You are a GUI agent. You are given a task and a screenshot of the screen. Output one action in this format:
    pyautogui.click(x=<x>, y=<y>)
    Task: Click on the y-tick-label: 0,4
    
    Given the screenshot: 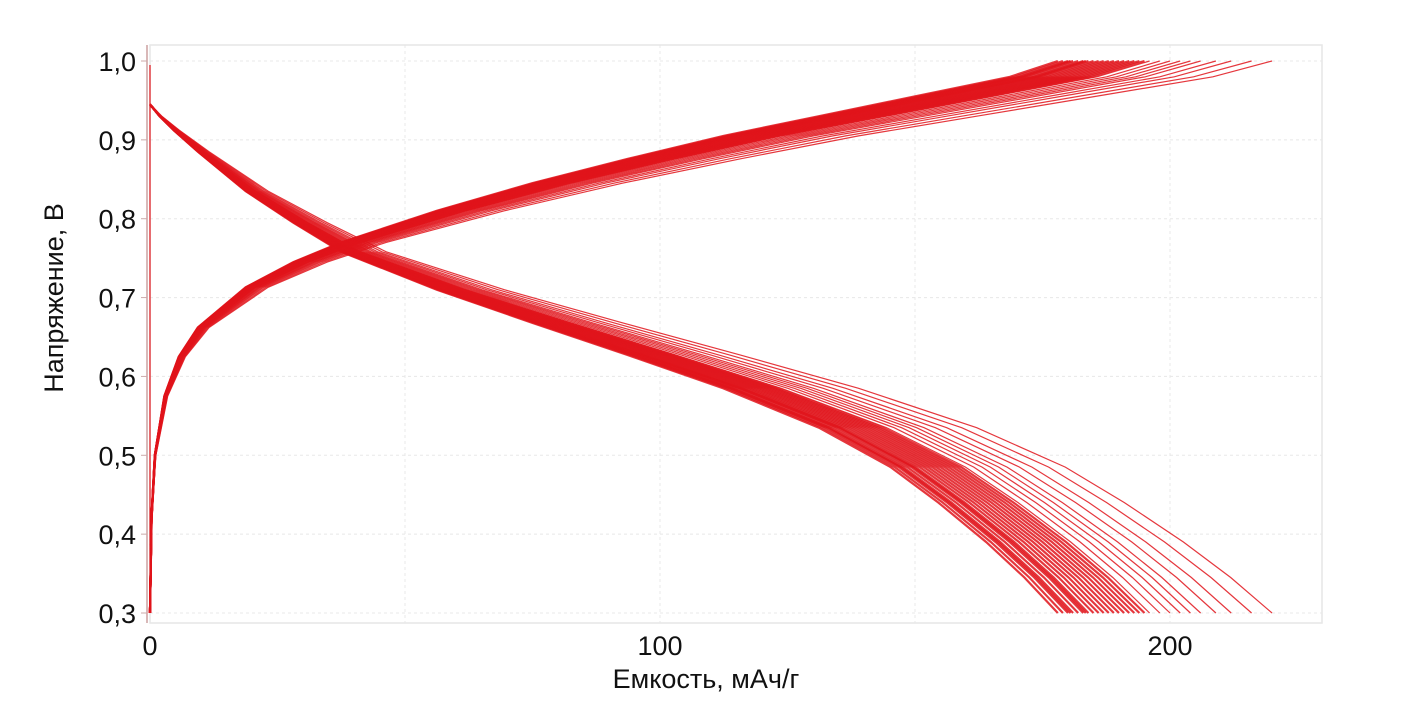 What is the action you would take?
    pyautogui.click(x=117, y=535)
    